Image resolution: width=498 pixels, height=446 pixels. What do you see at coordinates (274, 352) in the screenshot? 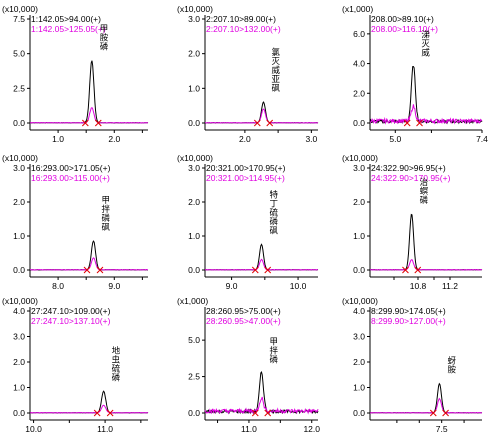
I see `compound-label: 甲拌磷` at bounding box center [274, 352].